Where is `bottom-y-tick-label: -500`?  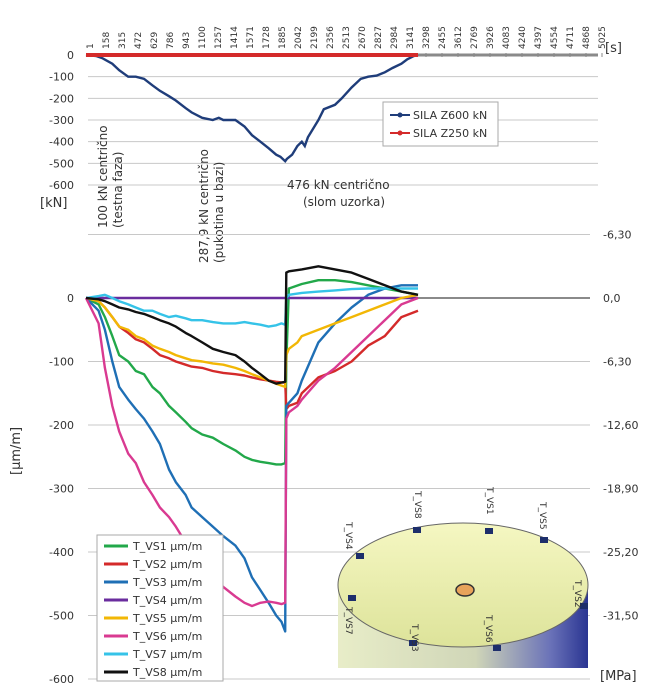
bottom-y-tick-label: -500 is located at coordinates (61, 616).